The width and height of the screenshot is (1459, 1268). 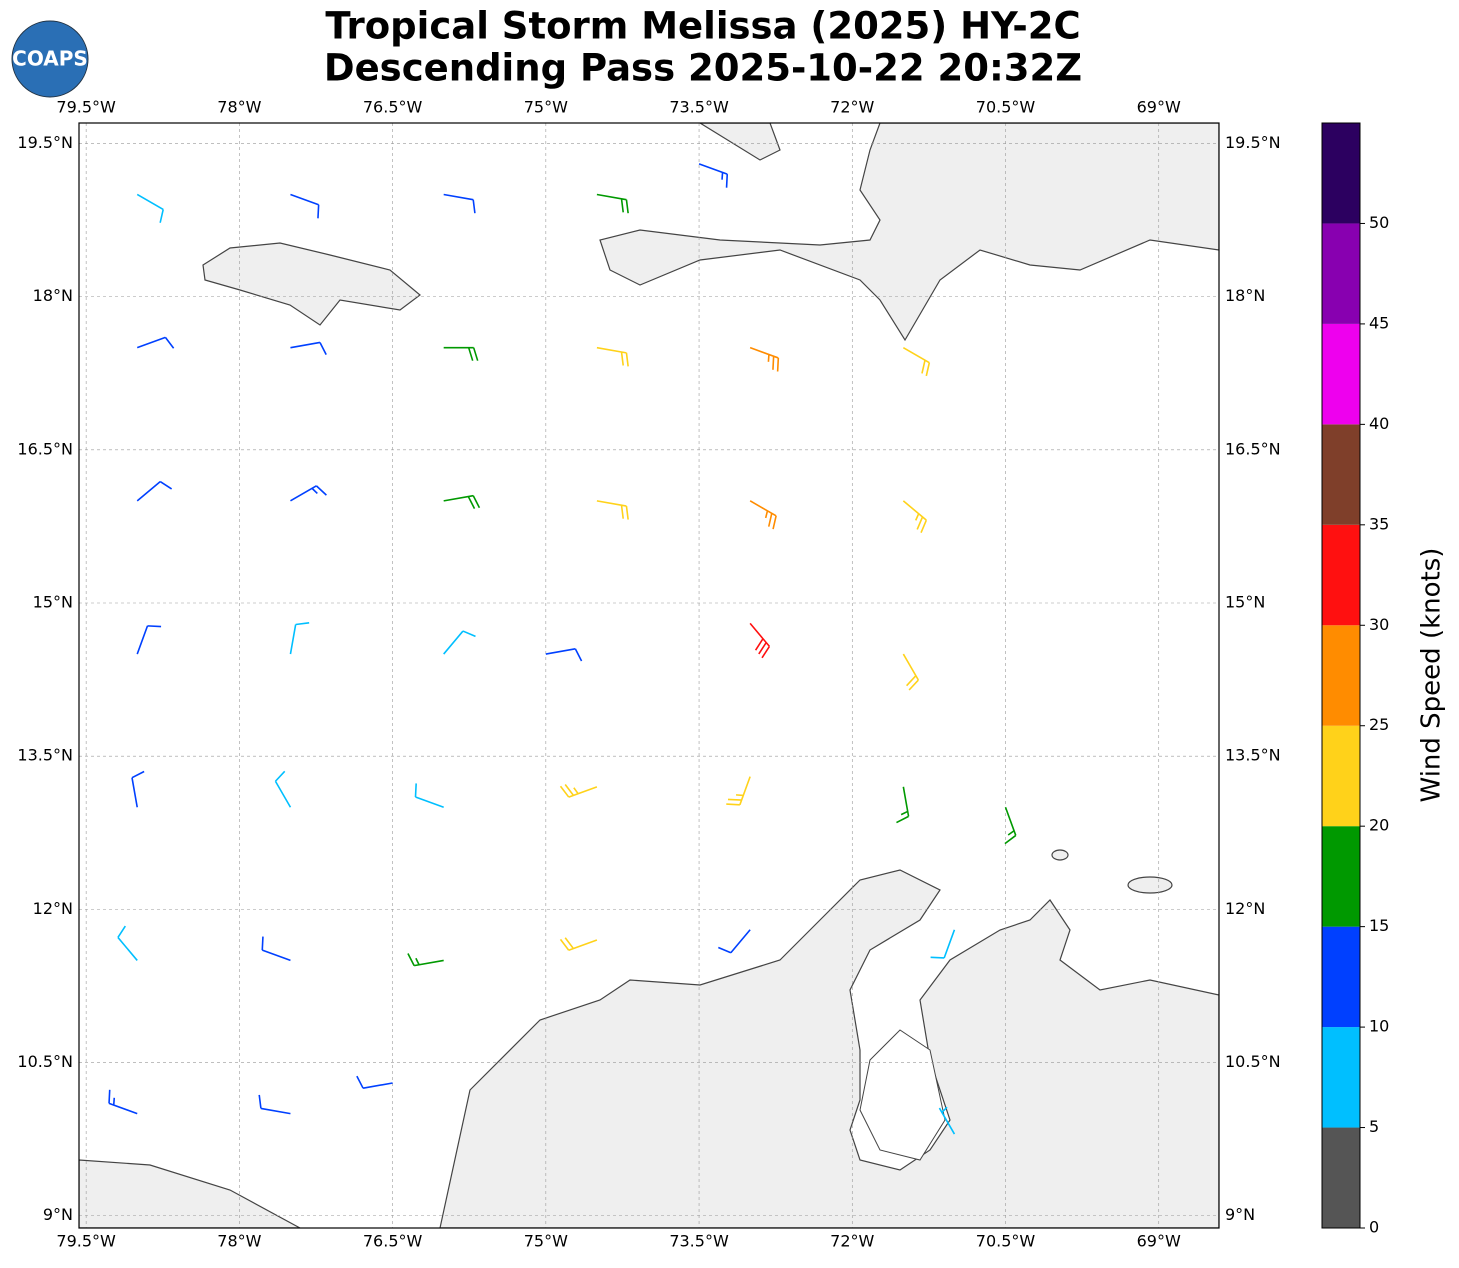 I want to click on colorbar-frame, so click(x=1341, y=675).